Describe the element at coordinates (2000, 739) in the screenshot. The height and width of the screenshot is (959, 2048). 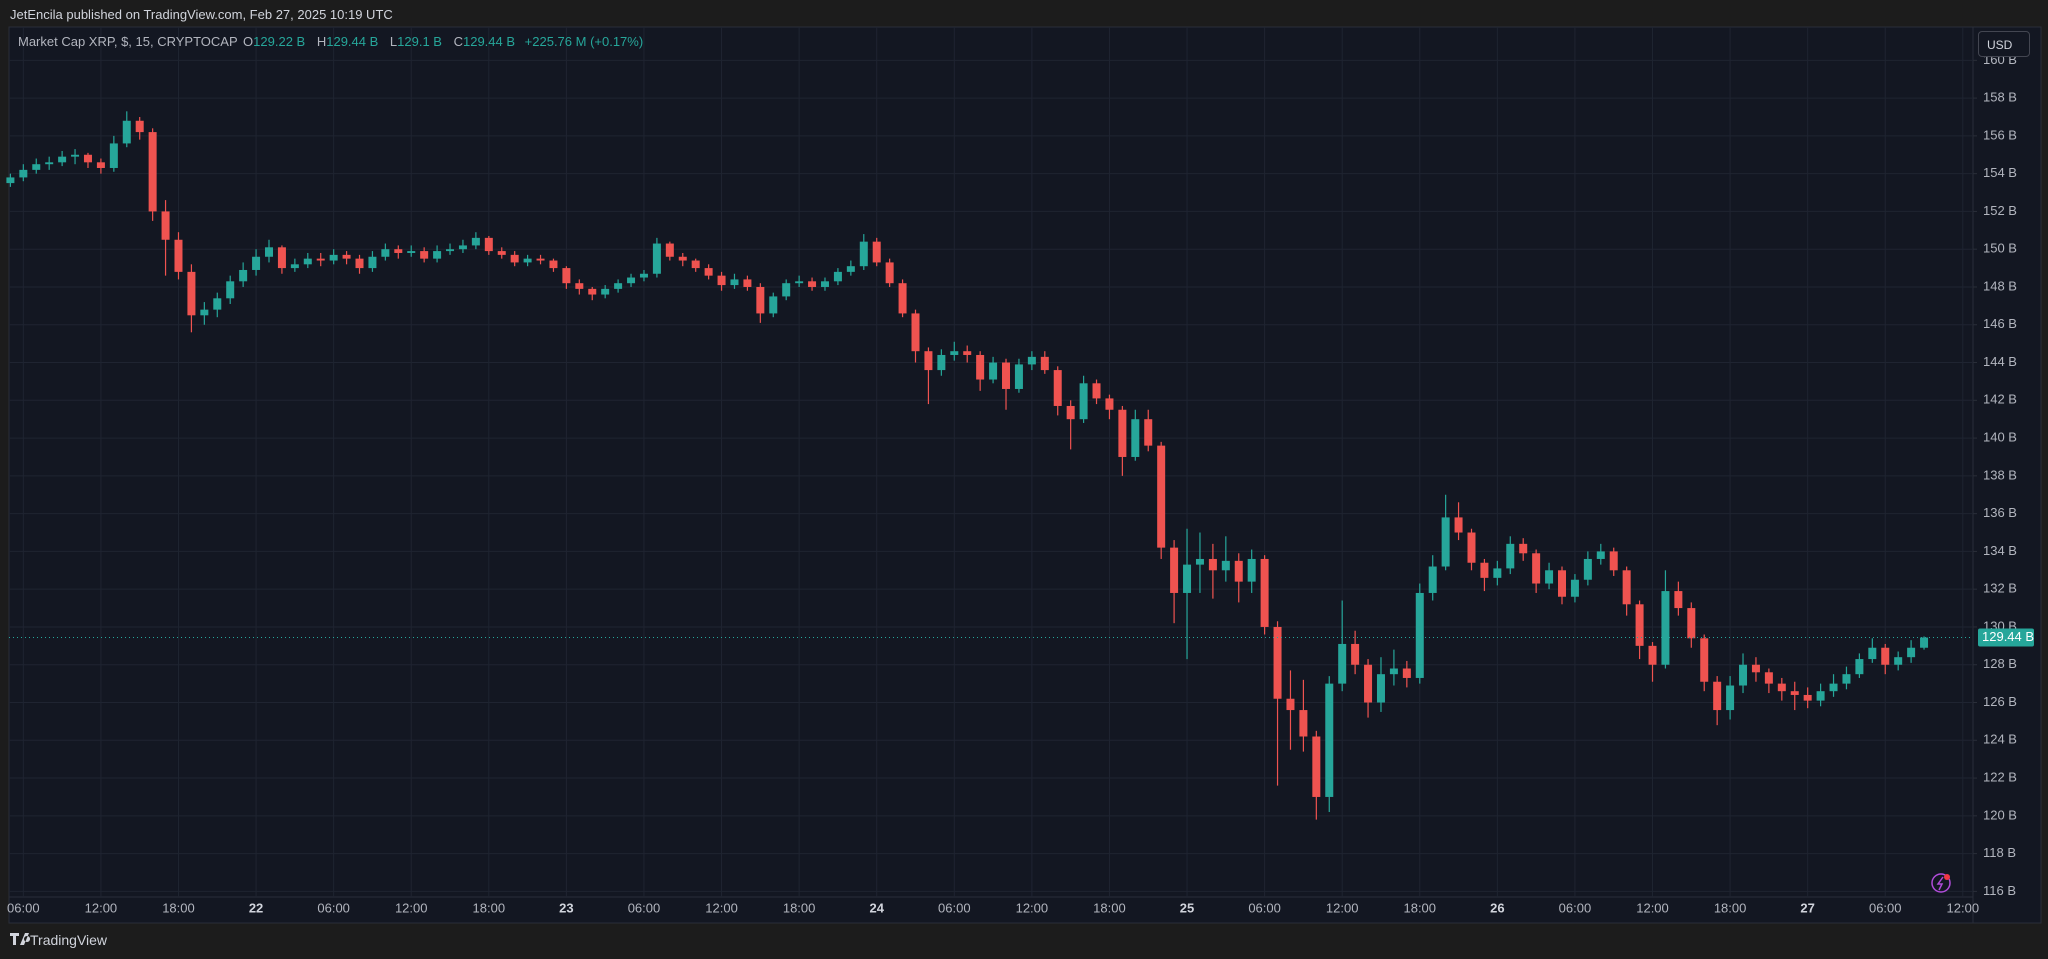
I see `y-tick-label: 124 B` at that location.